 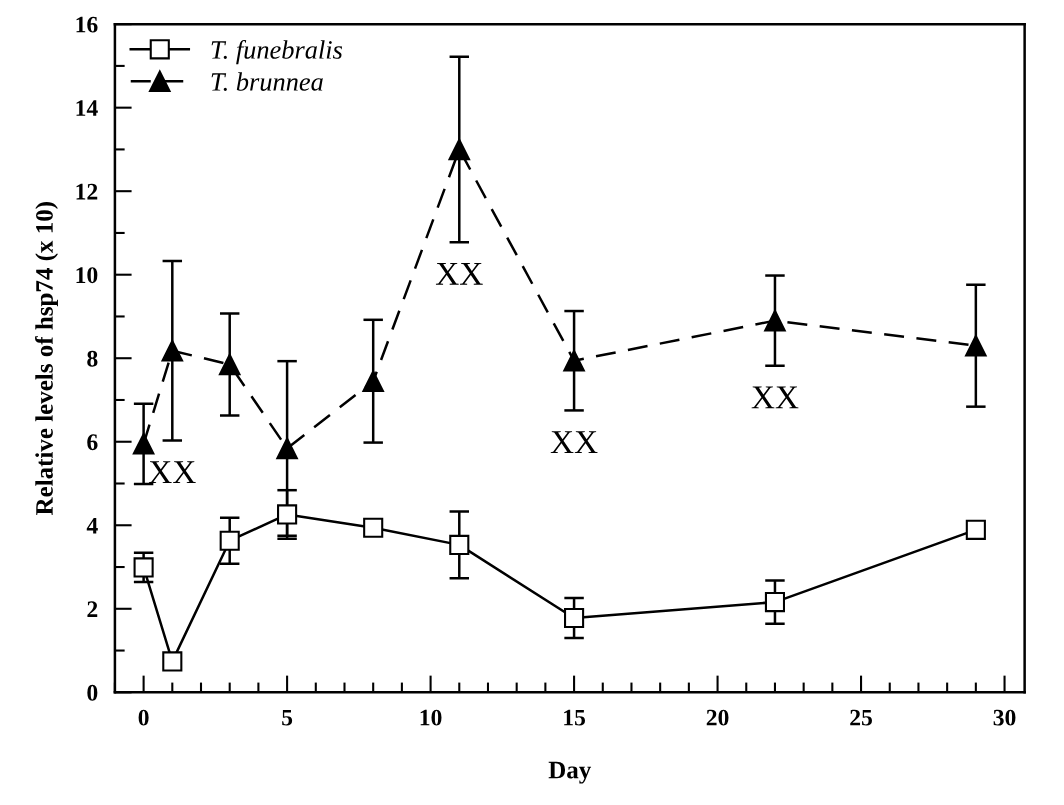 I want to click on x-axis-title: Day, so click(x=570, y=772).